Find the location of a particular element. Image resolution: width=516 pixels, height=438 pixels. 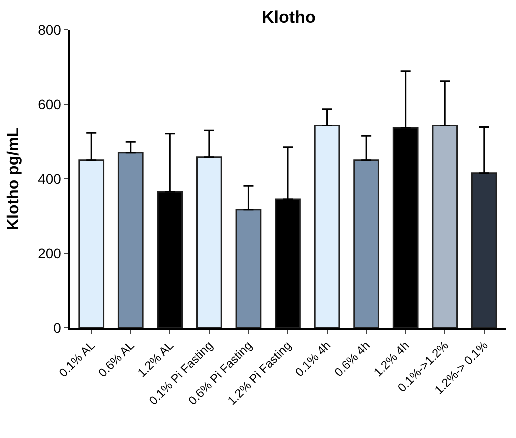

y-tick-label: 600 is located at coordinates (50, 104).